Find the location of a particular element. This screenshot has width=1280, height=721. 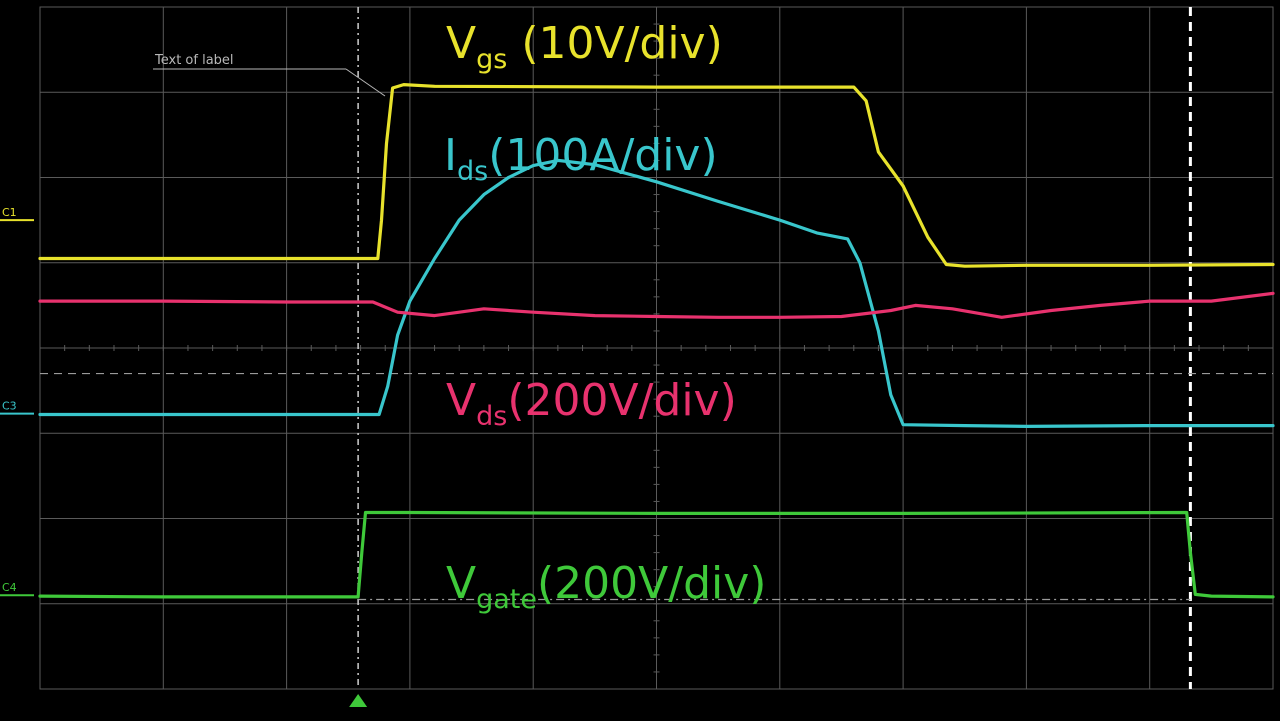

ids-label-sub: ds is located at coordinates (472, 171).